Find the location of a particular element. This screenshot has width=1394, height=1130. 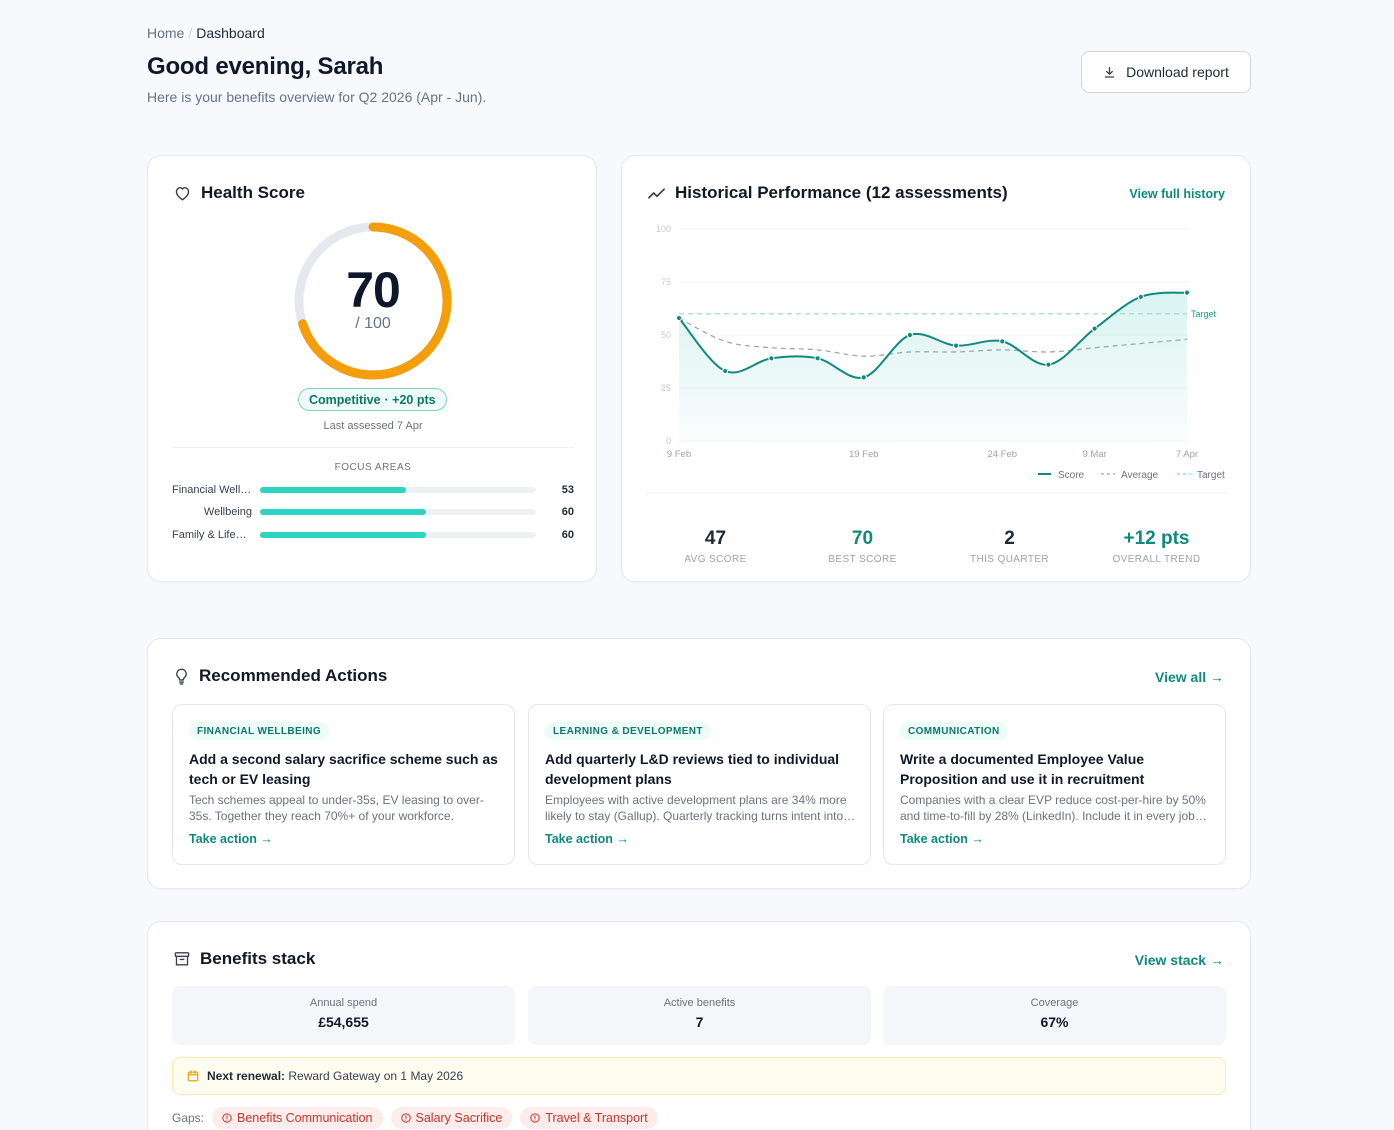

x-tick-label: 9 Feb is located at coordinates (679, 454).